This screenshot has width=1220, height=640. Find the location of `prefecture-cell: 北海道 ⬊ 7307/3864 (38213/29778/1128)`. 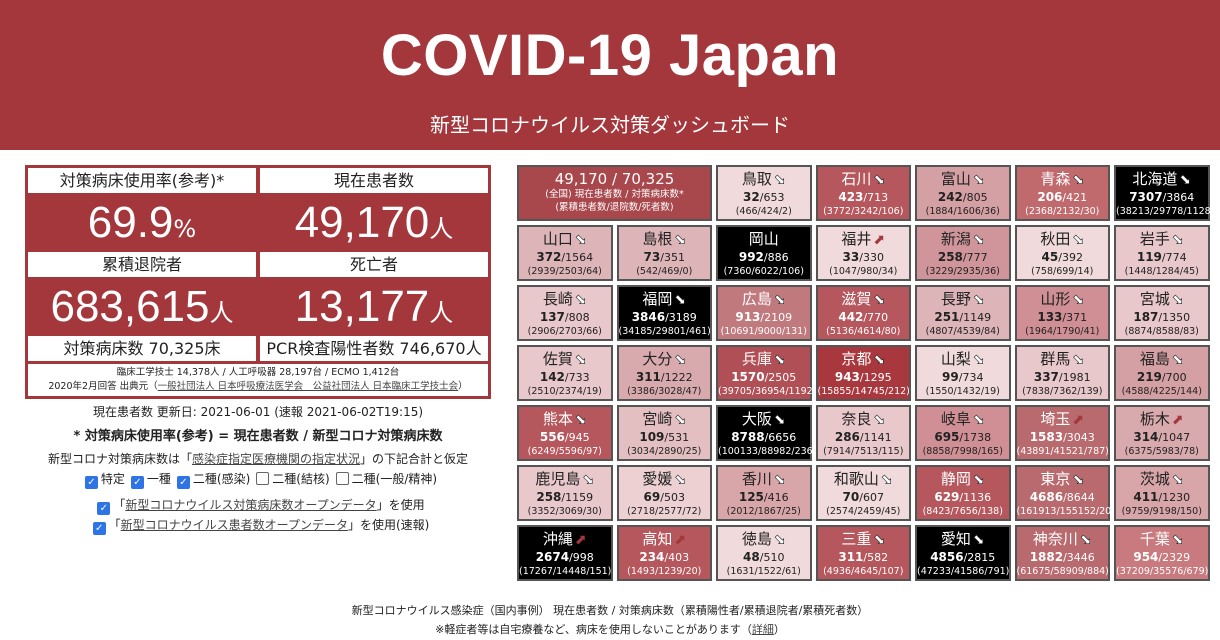

prefecture-cell: 北海道 ⬊ 7307/3864 (38213/29778/1128) is located at coordinates (1164, 193).